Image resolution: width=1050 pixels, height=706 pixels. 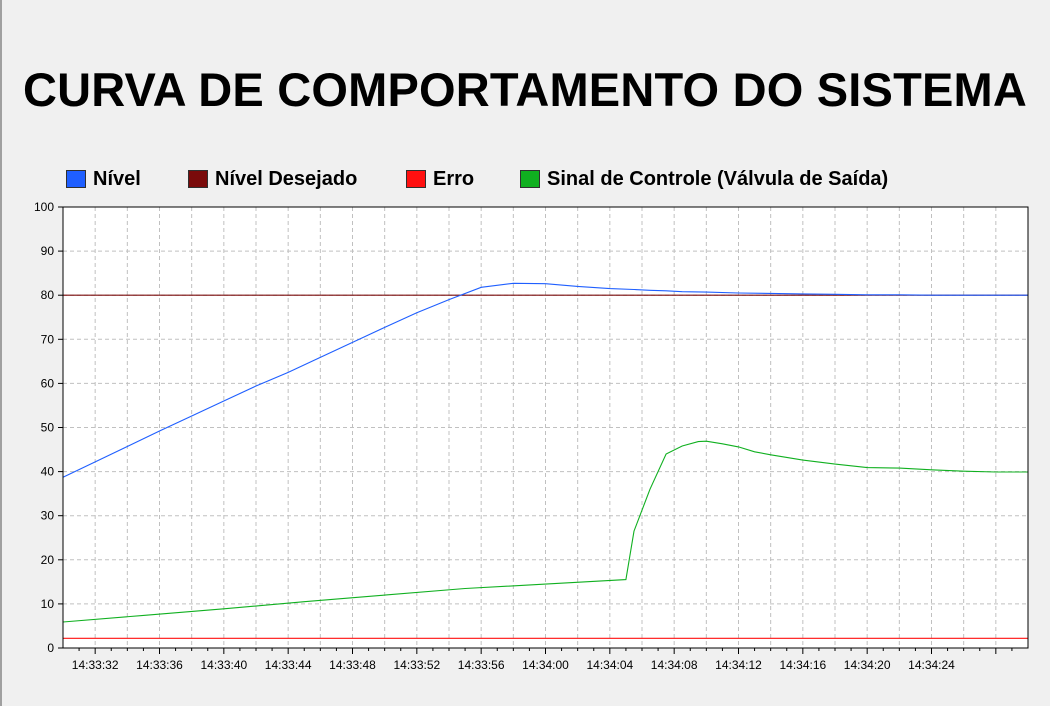 What do you see at coordinates (48, 472) in the screenshot?
I see `y-tick-label: 40` at bounding box center [48, 472].